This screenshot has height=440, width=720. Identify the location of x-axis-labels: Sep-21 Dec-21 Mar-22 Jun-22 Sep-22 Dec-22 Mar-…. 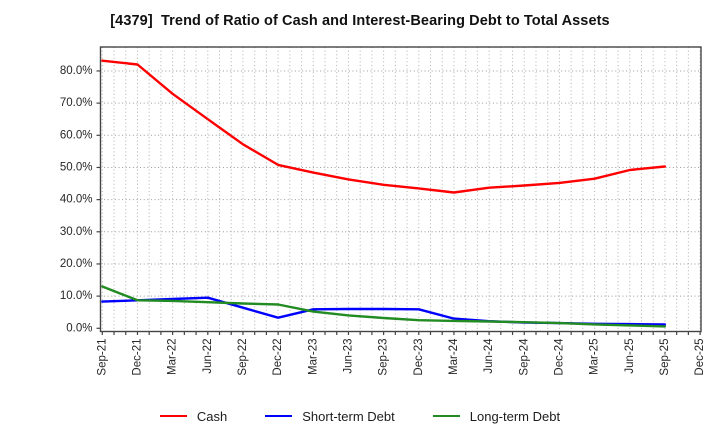
(401, 357).